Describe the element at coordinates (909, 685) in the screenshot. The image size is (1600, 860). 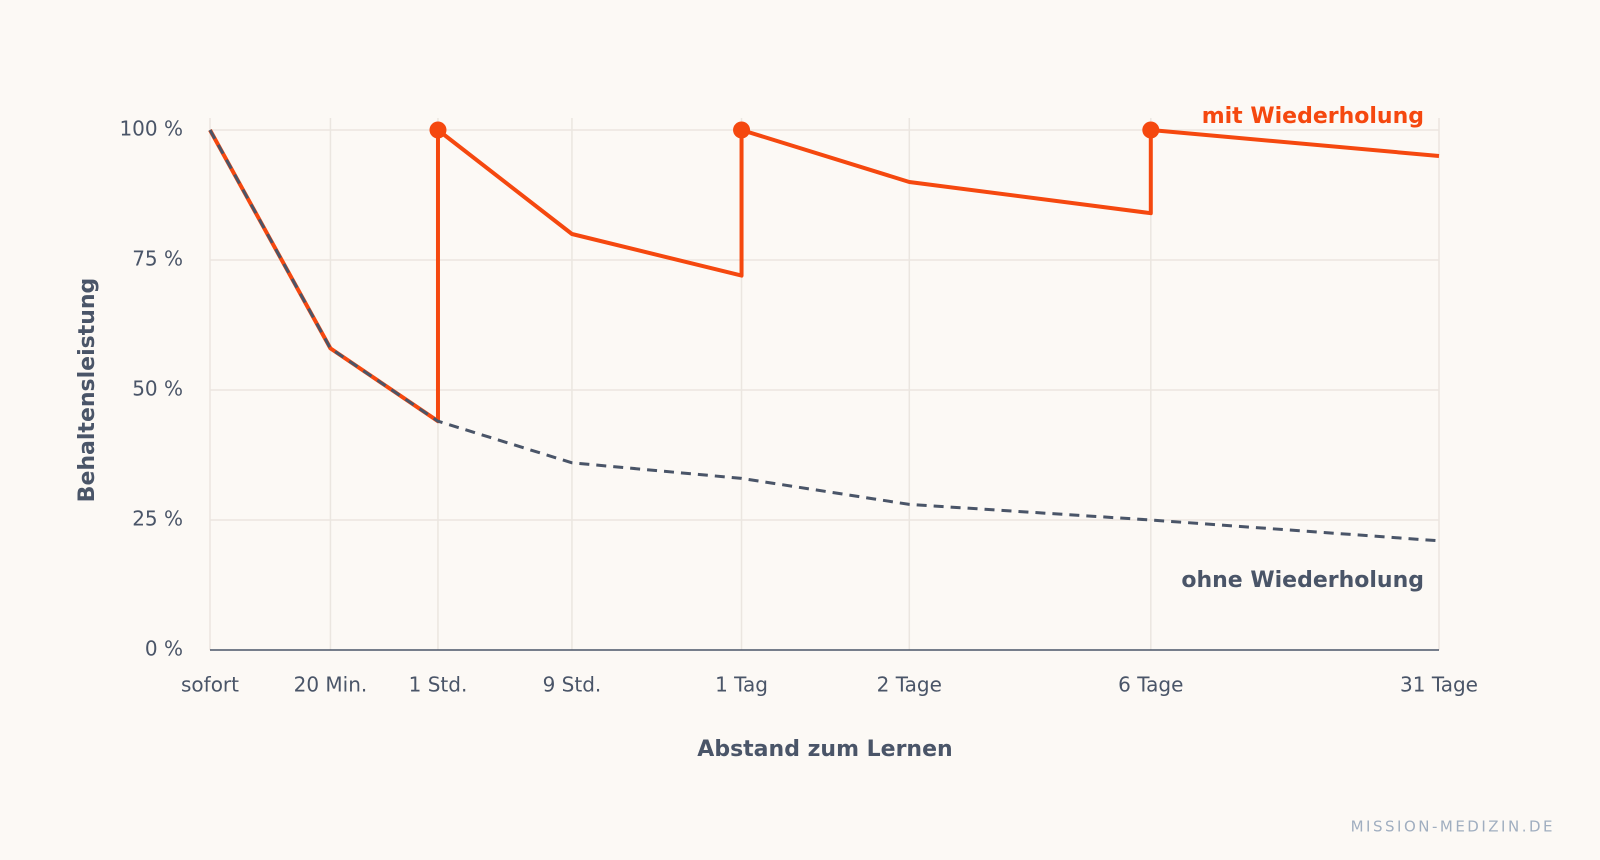
I see `x-tick-label: 2 Tage` at that location.